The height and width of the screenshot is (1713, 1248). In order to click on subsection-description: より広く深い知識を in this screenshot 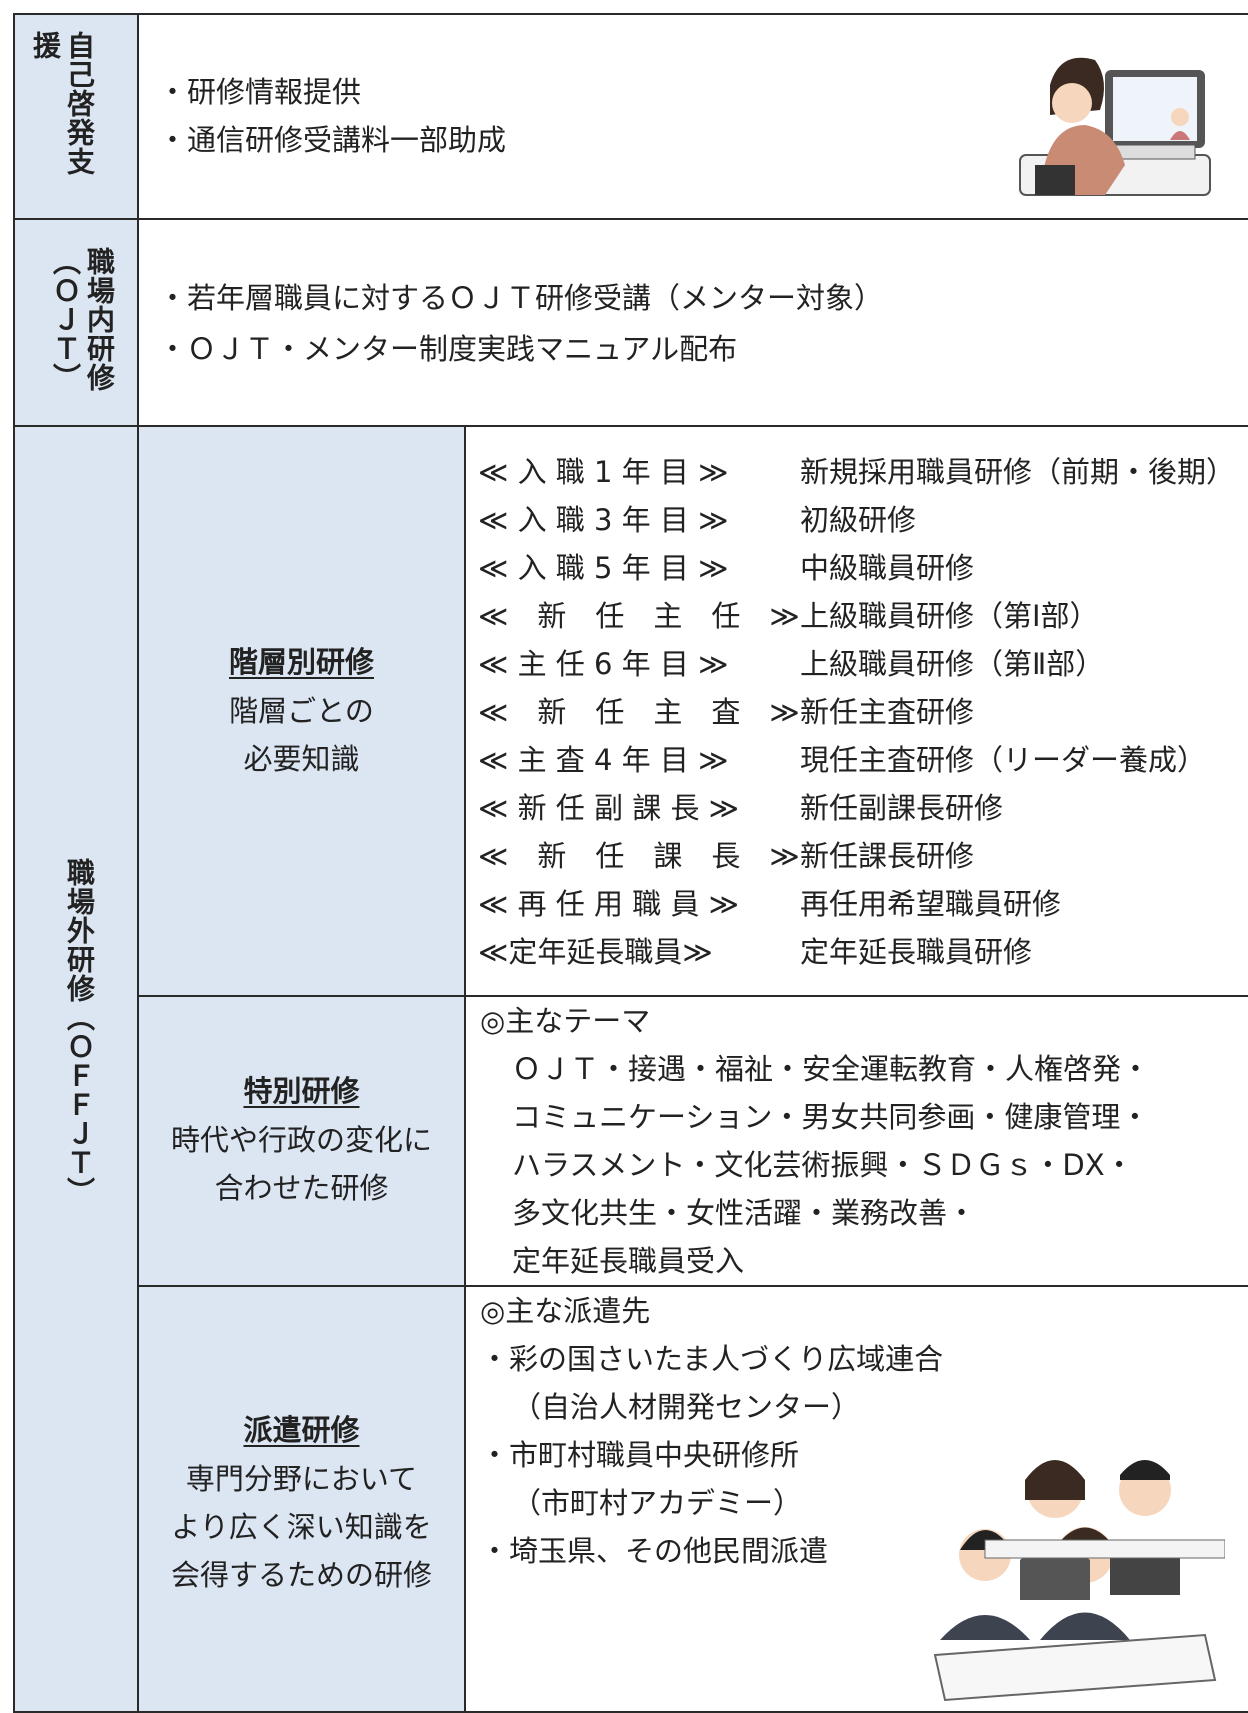, I will do `click(301, 1527)`.